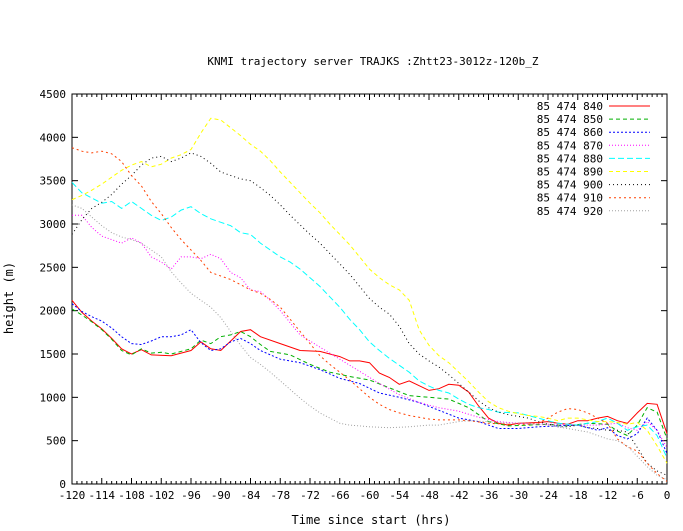 Image resolution: width=683 pixels, height=531 pixels. I want to click on x-axis-label: Time since start (hrs), so click(371, 520).